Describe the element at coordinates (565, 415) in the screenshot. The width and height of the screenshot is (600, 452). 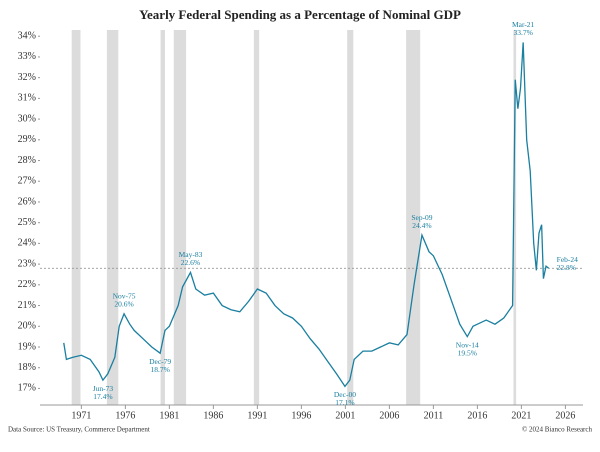
I see `x-tick-label: 2026` at that location.